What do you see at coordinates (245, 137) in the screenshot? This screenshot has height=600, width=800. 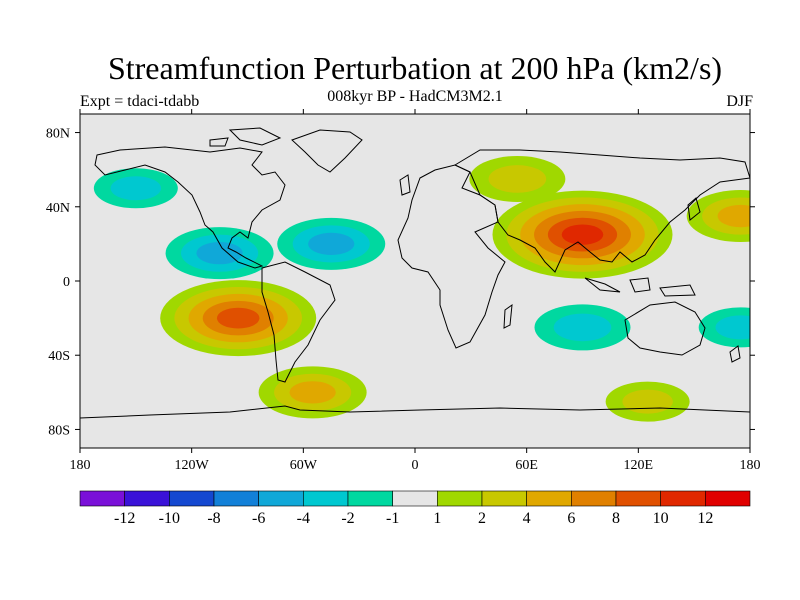 I see `coast-arctic-islands` at bounding box center [245, 137].